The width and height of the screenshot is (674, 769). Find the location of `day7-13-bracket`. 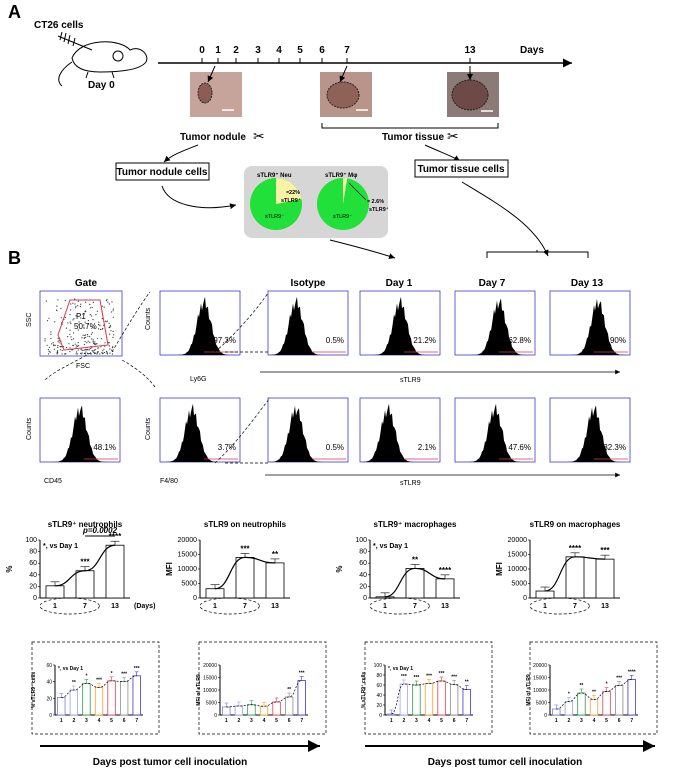

day7-13-bracket is located at coordinates (537, 254).